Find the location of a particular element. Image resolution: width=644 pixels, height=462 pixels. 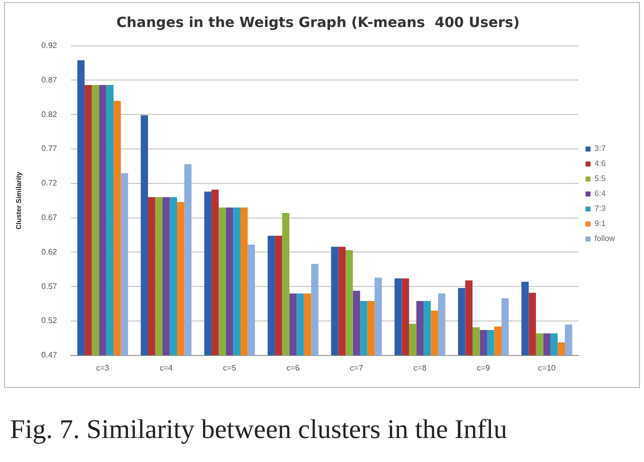

y-tick-label: 0.47 is located at coordinates (49, 355).